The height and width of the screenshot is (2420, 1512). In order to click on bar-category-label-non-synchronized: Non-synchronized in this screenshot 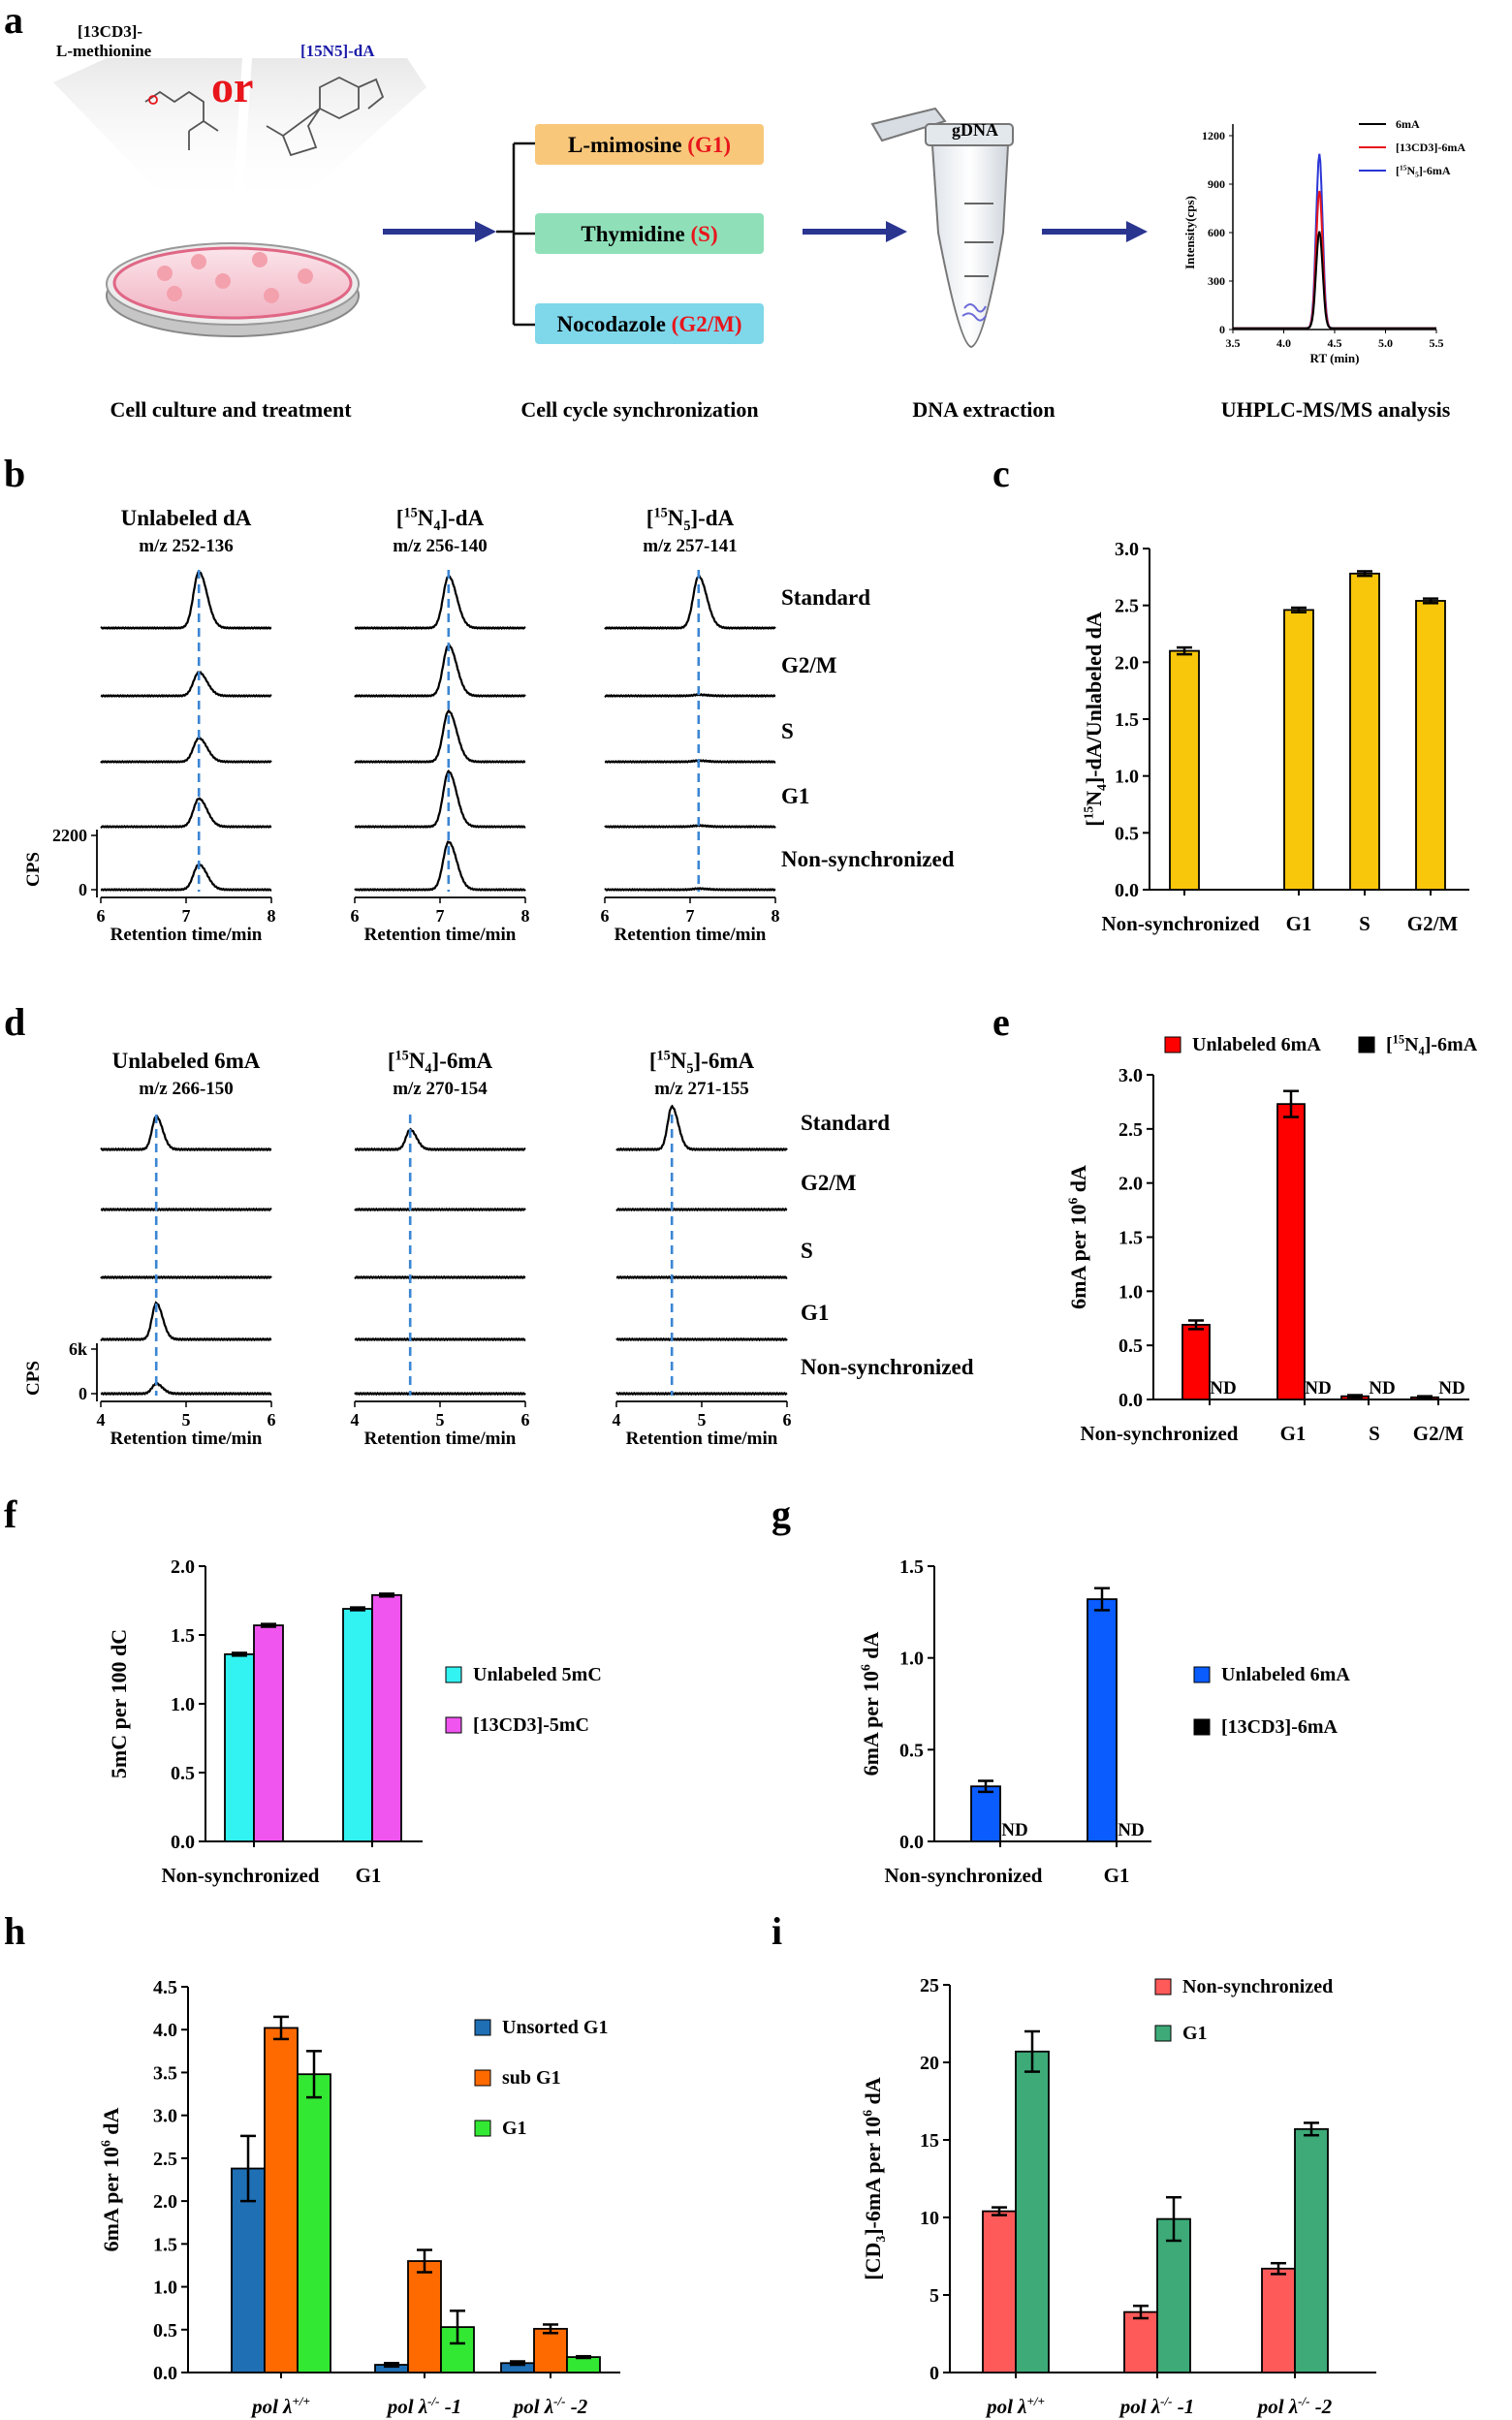, I will do `click(1181, 923)`.